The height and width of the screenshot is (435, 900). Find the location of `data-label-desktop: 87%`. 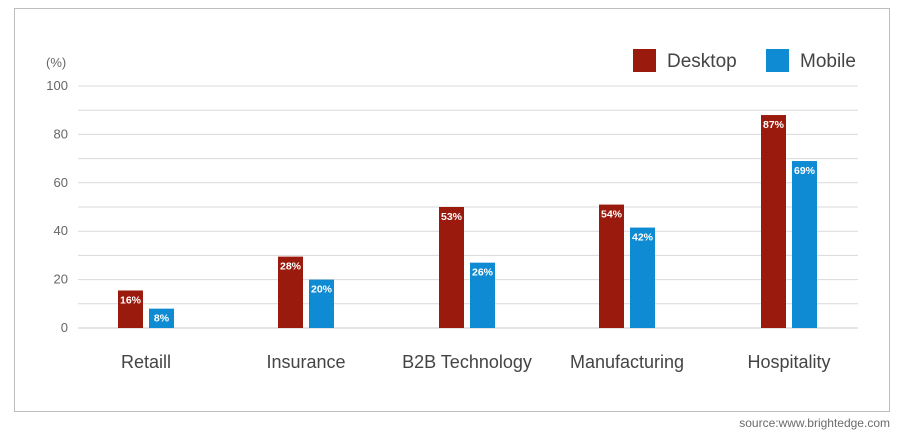

data-label-desktop: 87% is located at coordinates (774, 125).